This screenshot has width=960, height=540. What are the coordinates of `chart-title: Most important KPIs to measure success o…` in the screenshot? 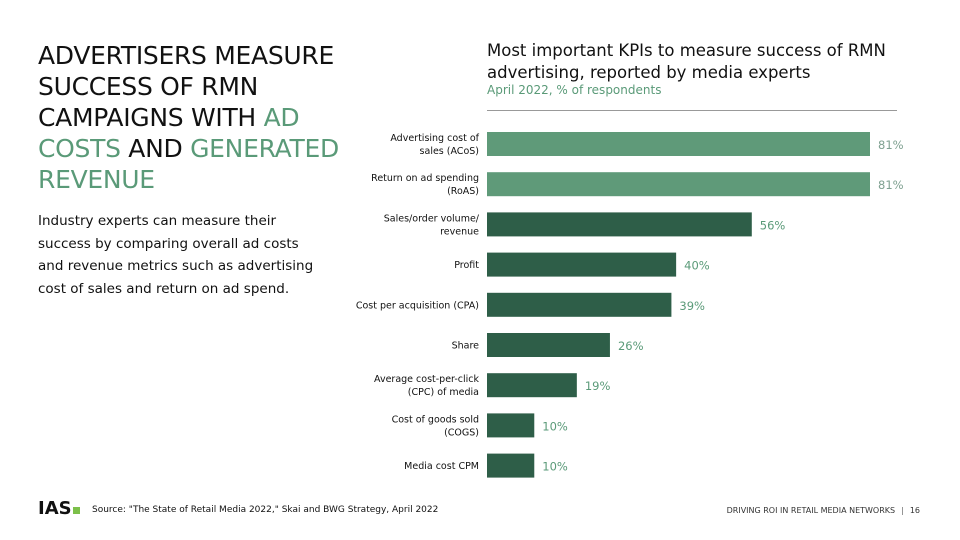 It's located at (686, 61).